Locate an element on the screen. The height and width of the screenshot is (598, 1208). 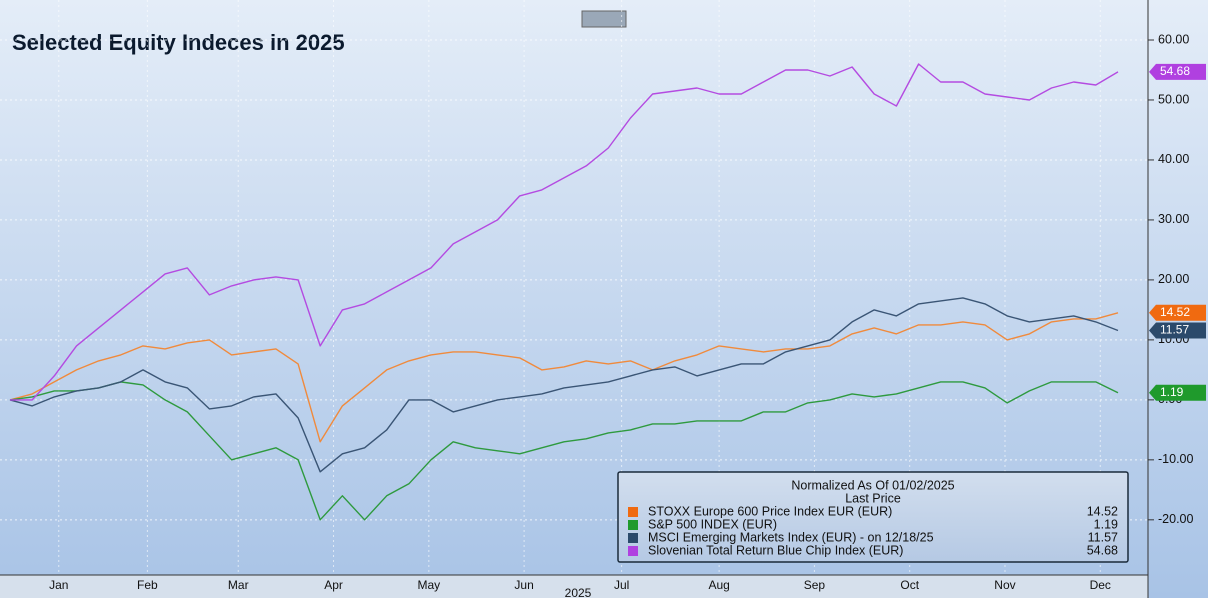
legend-subtitle: Last Price is located at coordinates (873, 498).